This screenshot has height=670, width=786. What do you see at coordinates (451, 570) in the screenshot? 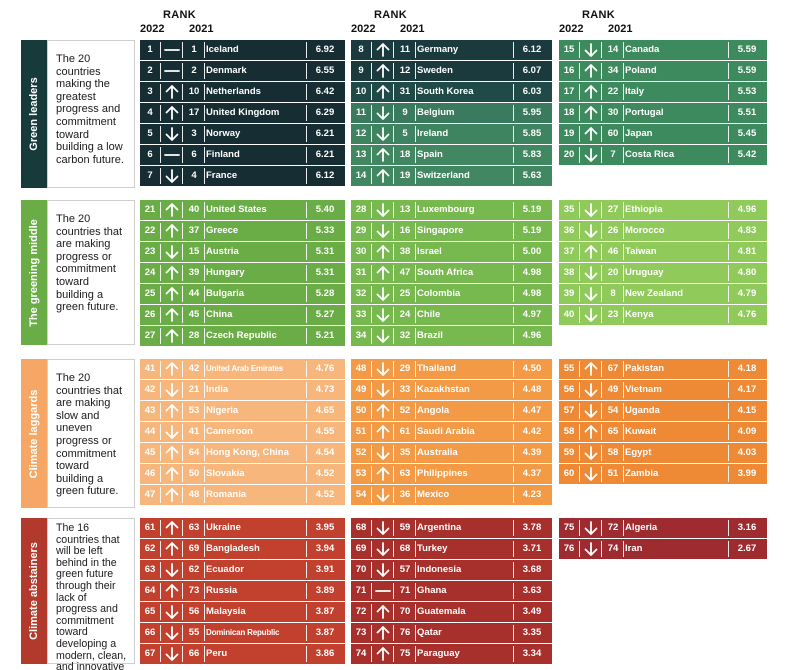
I see `table-row: 70 57 Indonesia 3.68` at bounding box center [451, 570].